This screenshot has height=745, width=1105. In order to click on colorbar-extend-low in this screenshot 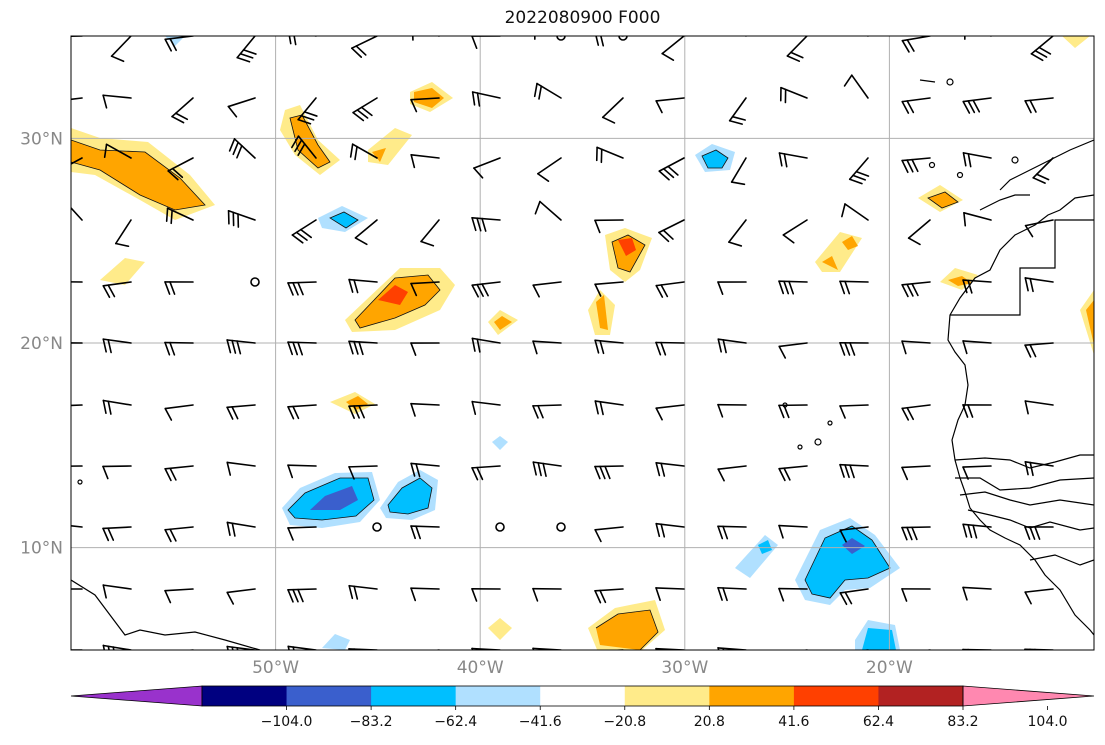, I will do `click(136, 696)`.